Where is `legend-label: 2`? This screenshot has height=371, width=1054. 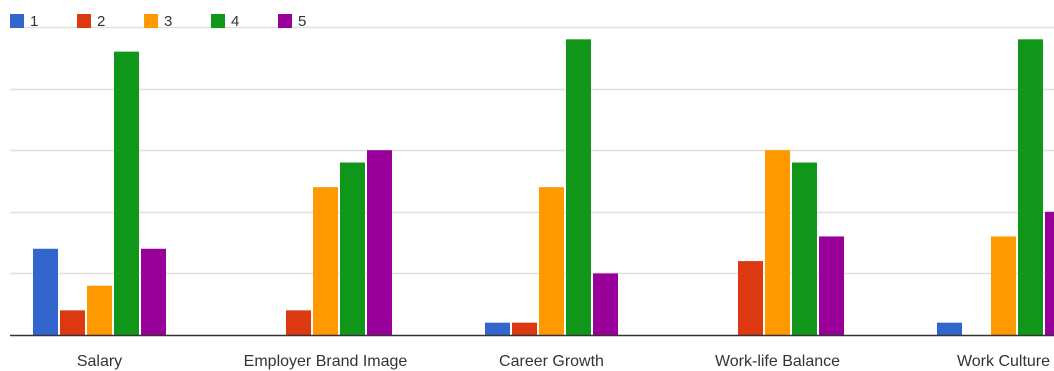 legend-label: 2 is located at coordinates (101, 21).